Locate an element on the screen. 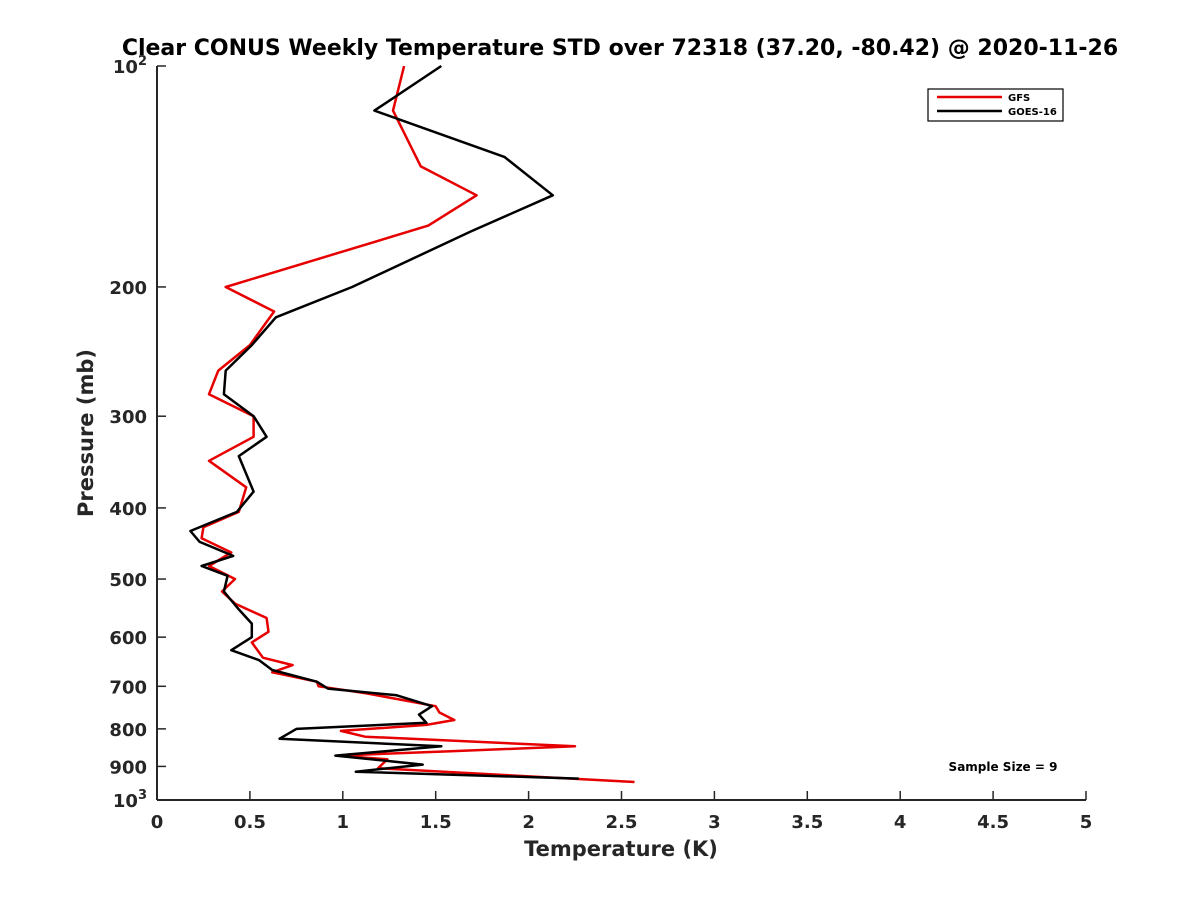 The image size is (1200, 900). x-tick-label: 1 is located at coordinates (343, 822).